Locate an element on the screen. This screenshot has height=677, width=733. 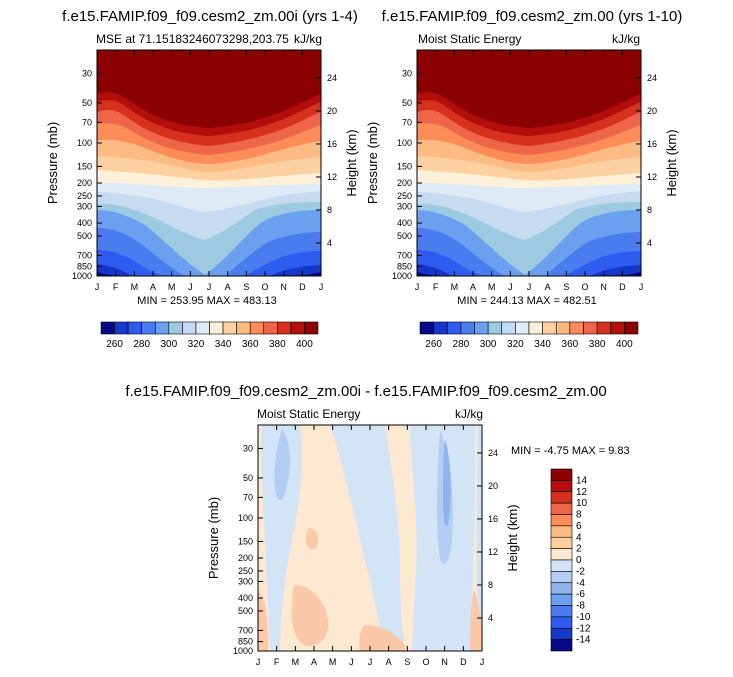
band-pos-1-lower is located at coordinates (310, 615).